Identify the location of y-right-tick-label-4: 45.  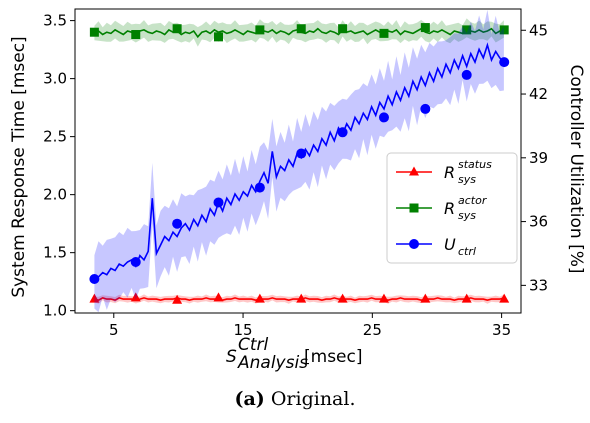
(538, 30).